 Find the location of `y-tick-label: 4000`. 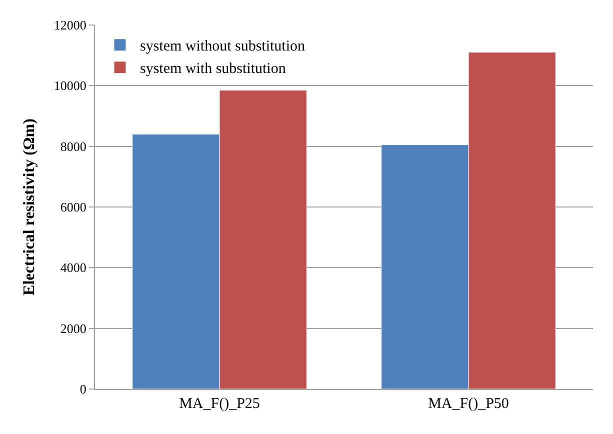

y-tick-label: 4000 is located at coordinates (73, 268).